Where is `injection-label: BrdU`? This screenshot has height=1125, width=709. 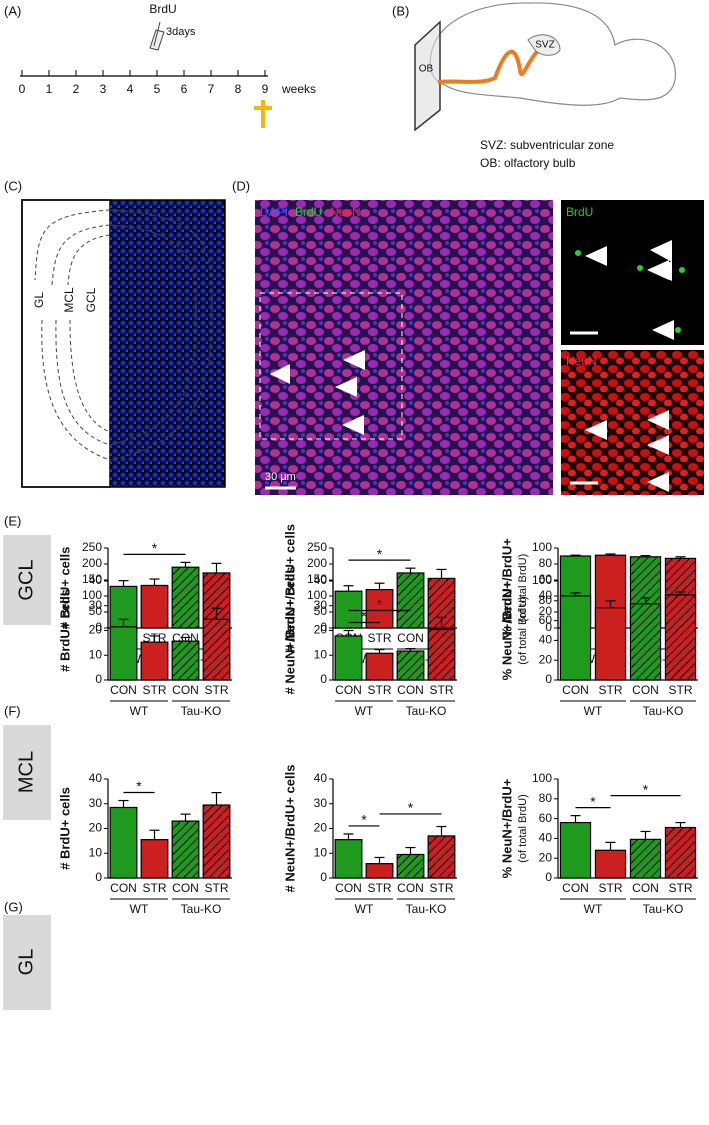 injection-label: BrdU is located at coordinates (162, 9).